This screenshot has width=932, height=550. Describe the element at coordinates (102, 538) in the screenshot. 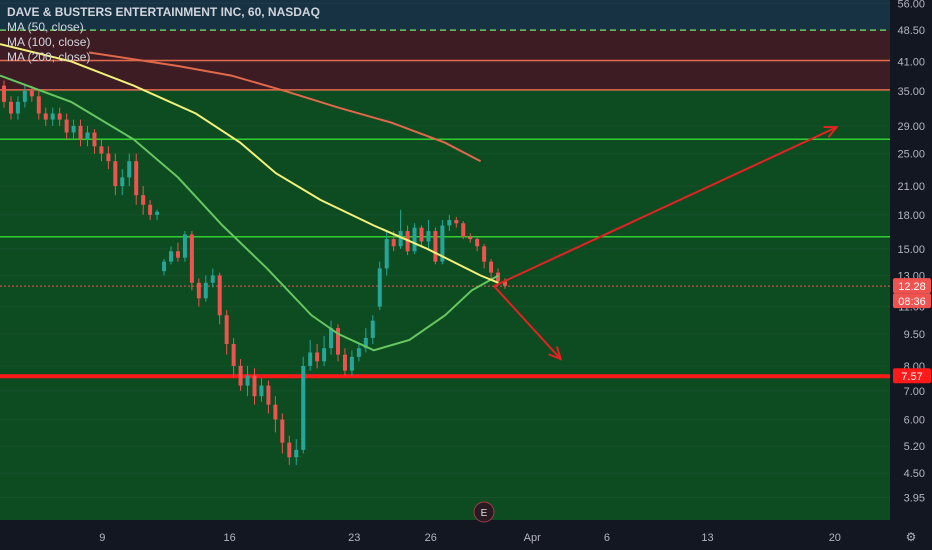

I see `time-tick-label: 9` at that location.